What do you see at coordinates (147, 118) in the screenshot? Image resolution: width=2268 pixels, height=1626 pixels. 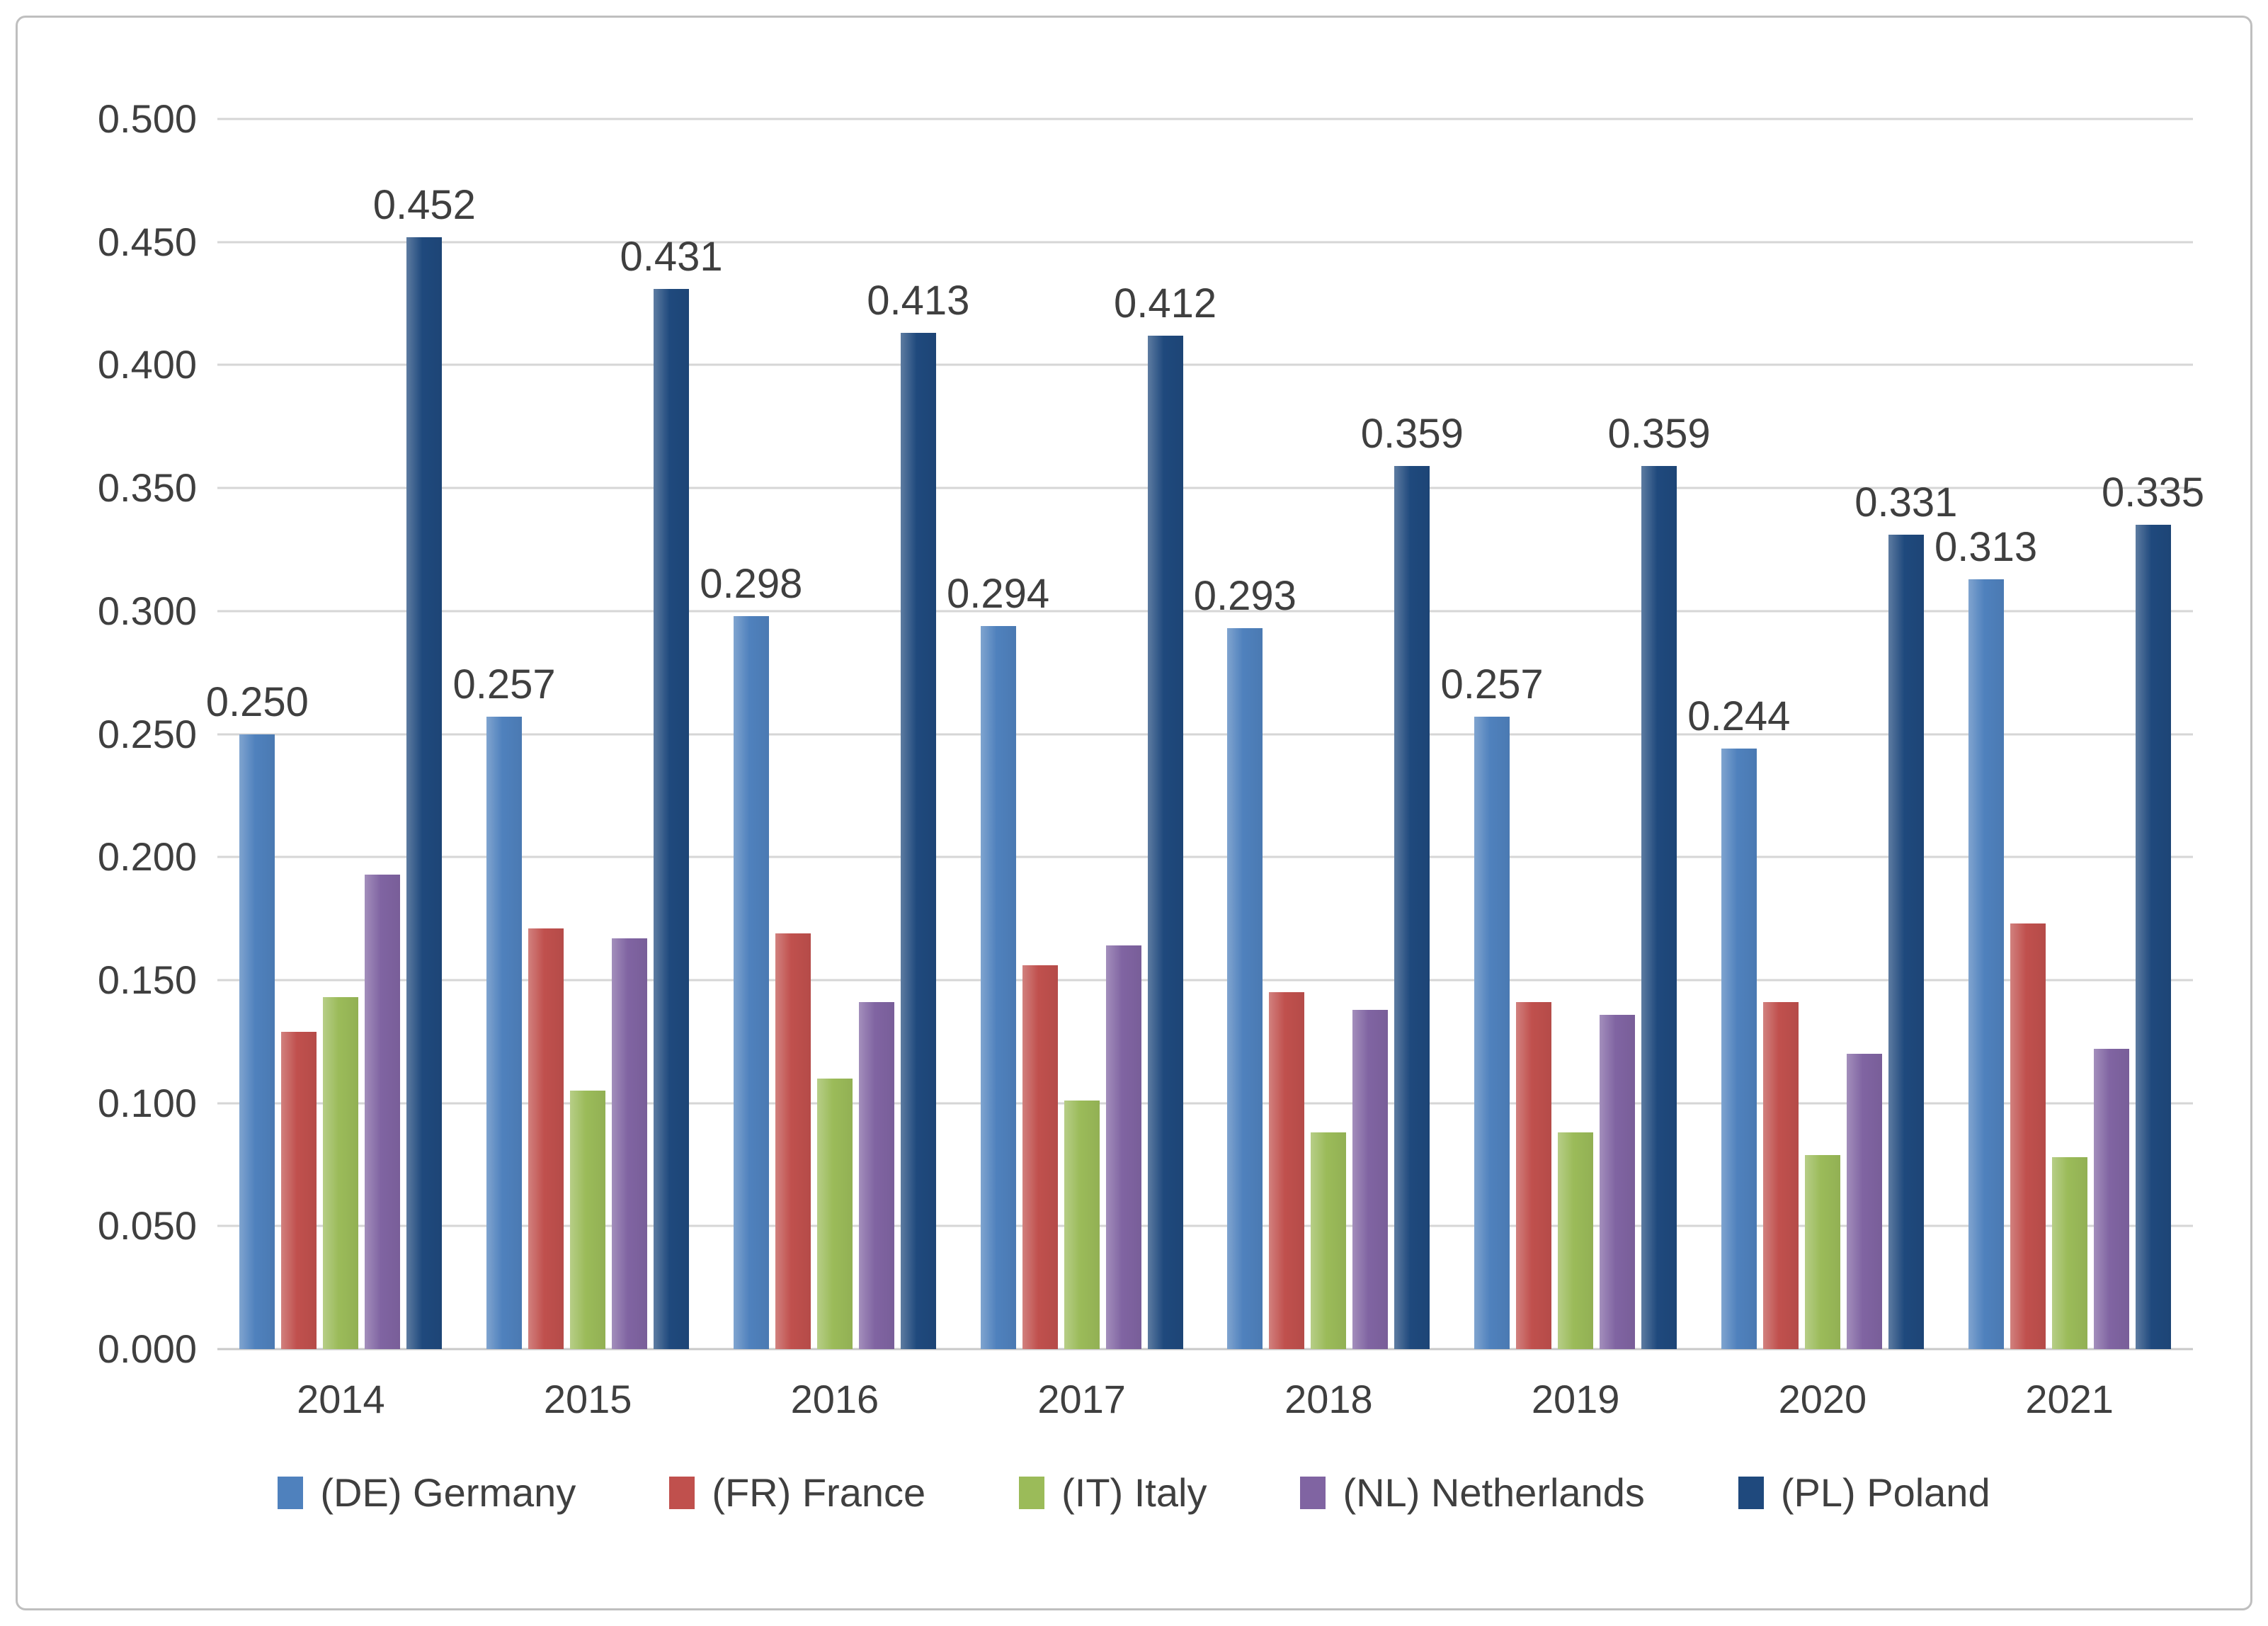 I see `y-tick-label: 0.500` at bounding box center [147, 118].